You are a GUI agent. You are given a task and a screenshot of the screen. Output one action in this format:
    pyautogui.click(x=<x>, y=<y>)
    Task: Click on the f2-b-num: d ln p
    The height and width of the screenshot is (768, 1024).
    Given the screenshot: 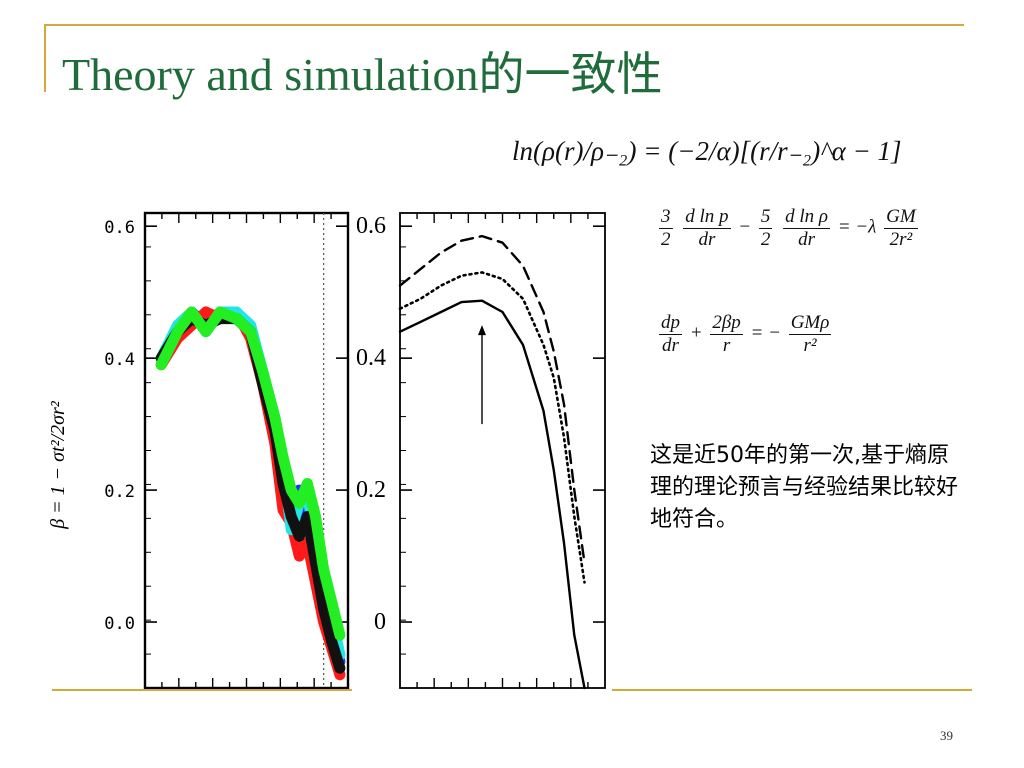 What is the action you would take?
    pyautogui.click(x=707, y=217)
    